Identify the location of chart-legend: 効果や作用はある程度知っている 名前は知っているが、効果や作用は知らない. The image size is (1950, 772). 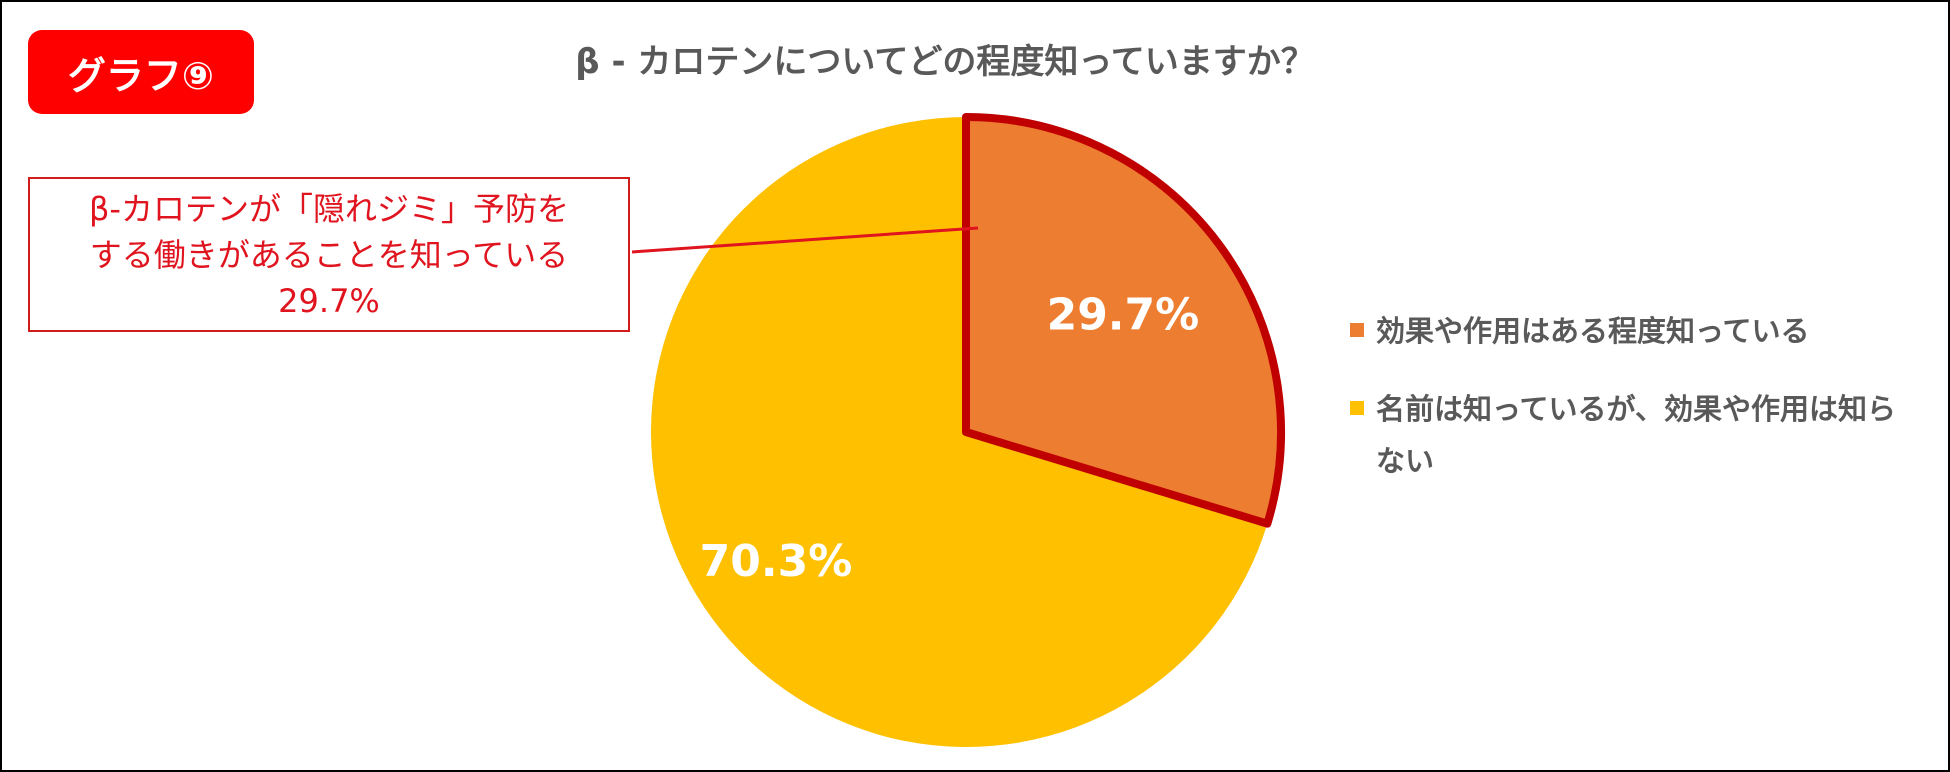
(1630, 409).